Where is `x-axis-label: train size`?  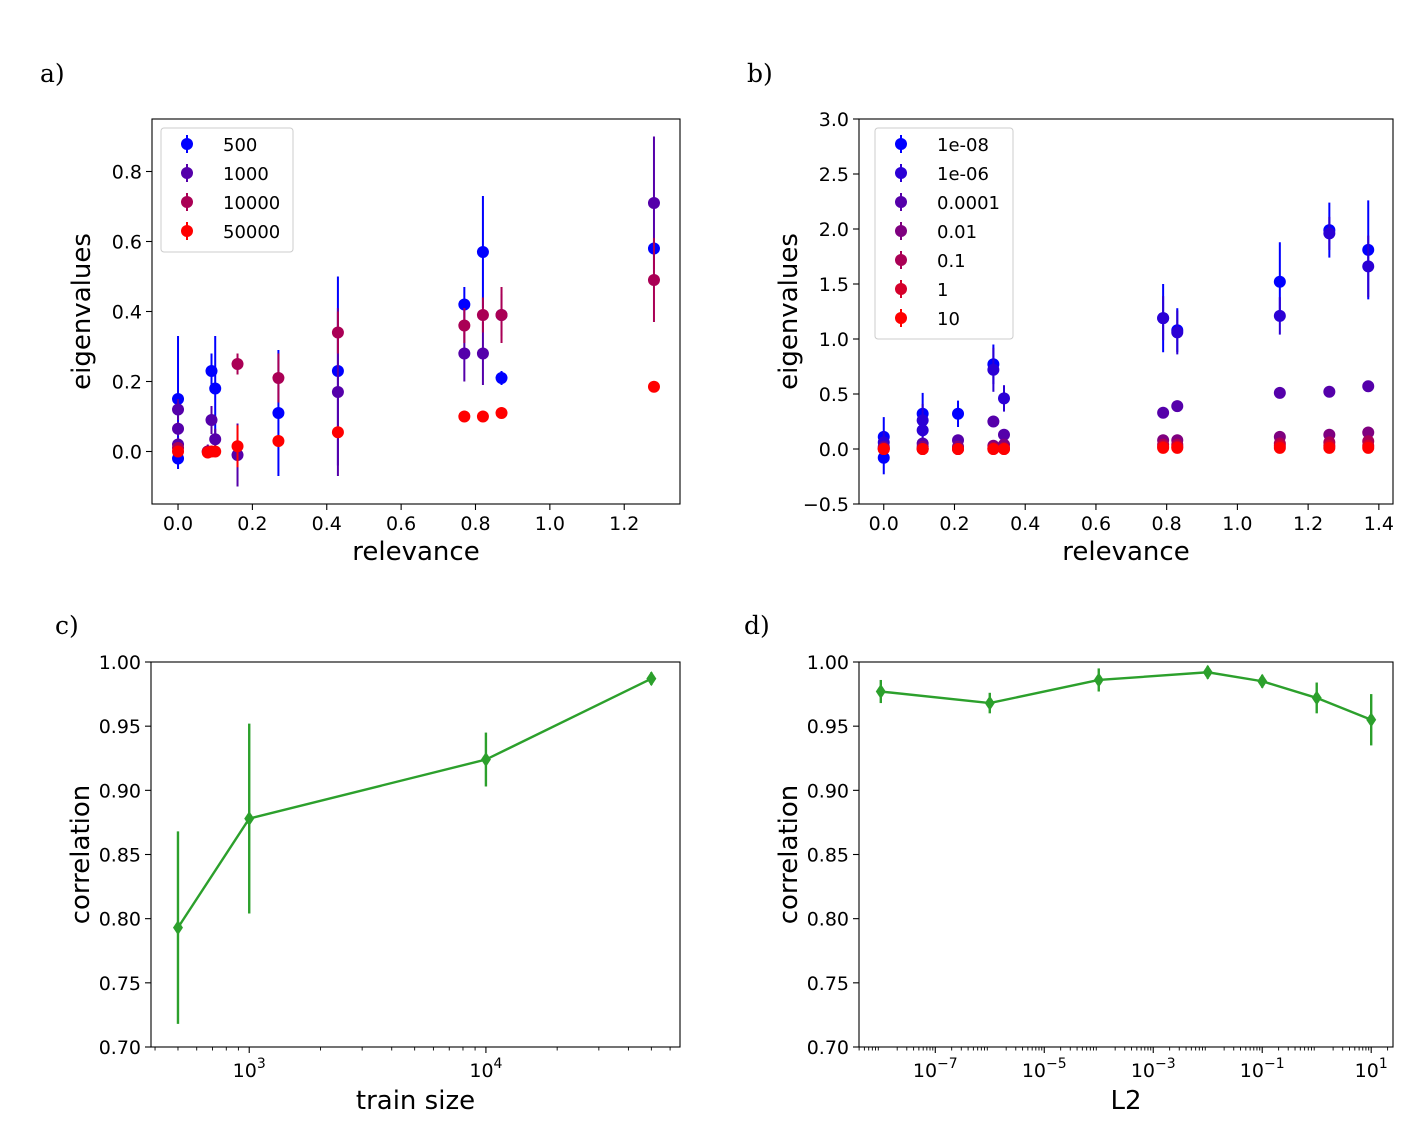
x-axis-label: train size is located at coordinates (415, 1101).